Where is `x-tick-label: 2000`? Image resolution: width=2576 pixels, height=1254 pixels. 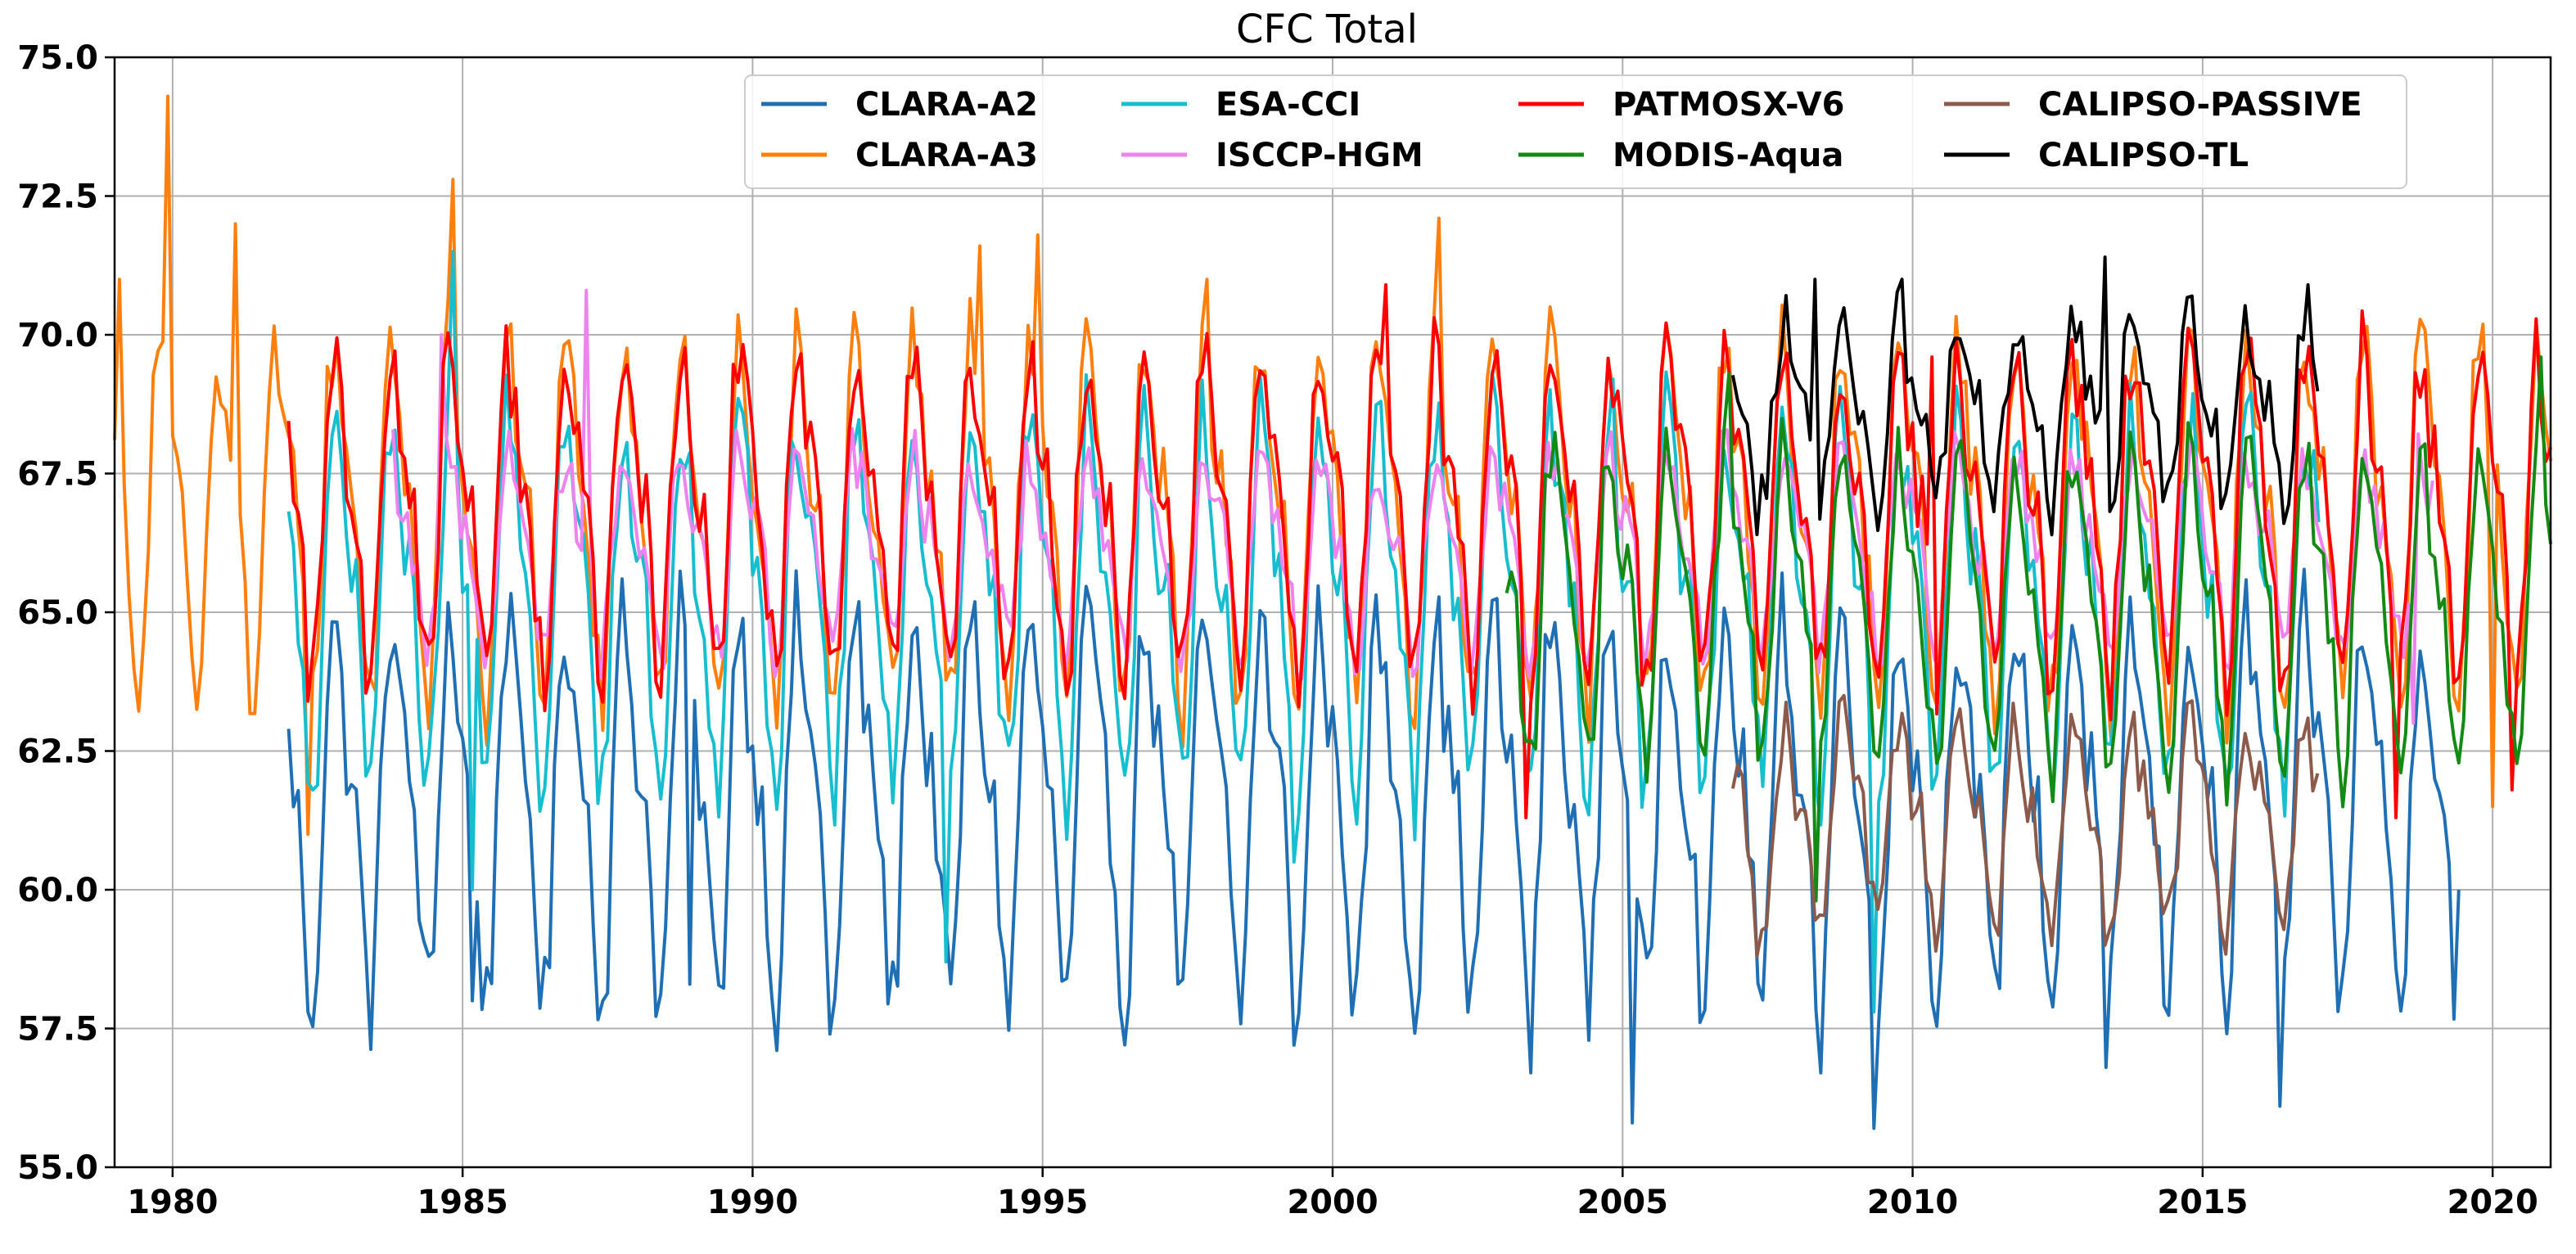
x-tick-label: 2000 is located at coordinates (1332, 1203).